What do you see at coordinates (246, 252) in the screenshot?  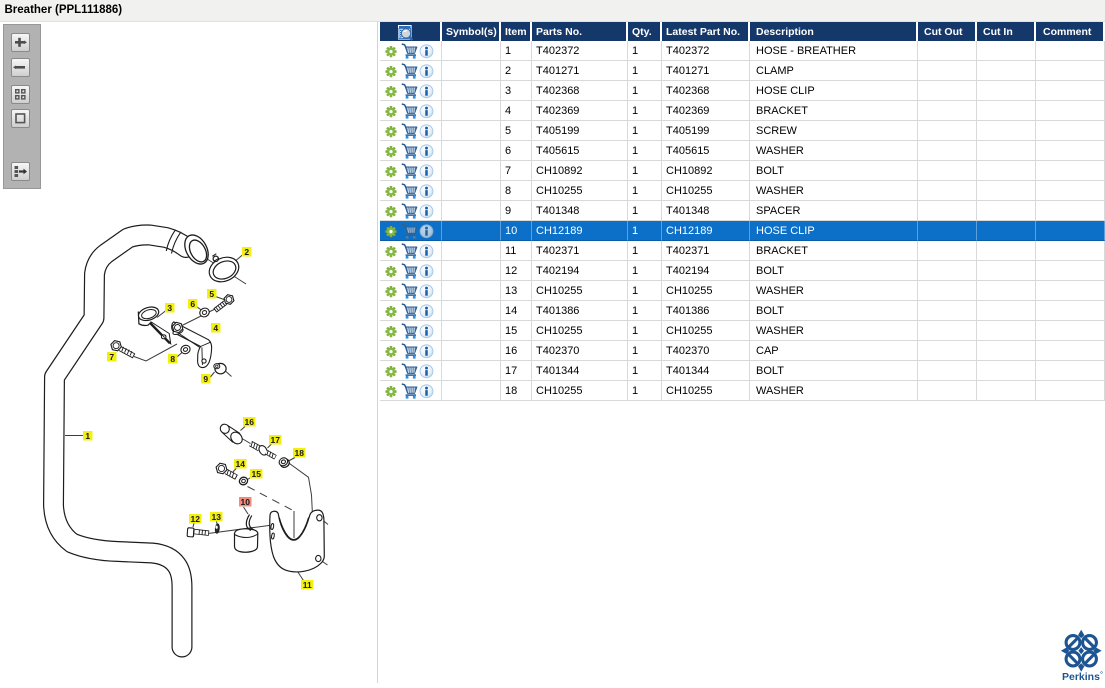 I see `svg-text: 2` at bounding box center [246, 252].